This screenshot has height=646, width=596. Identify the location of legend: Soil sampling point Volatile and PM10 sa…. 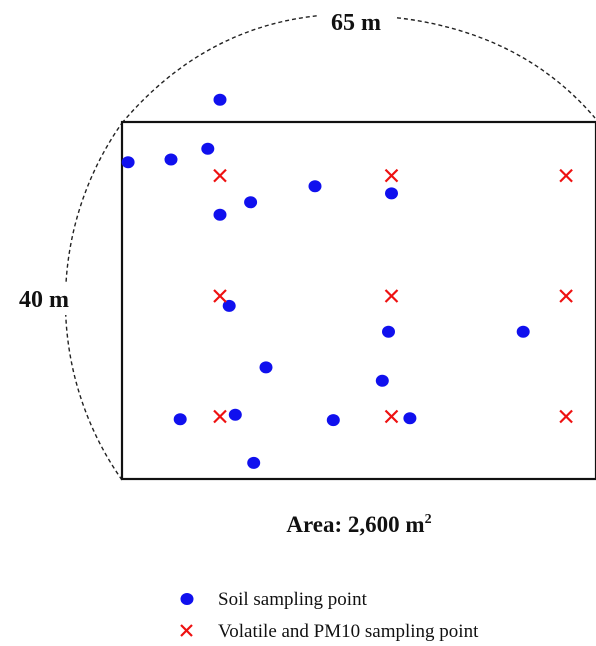
(329, 615).